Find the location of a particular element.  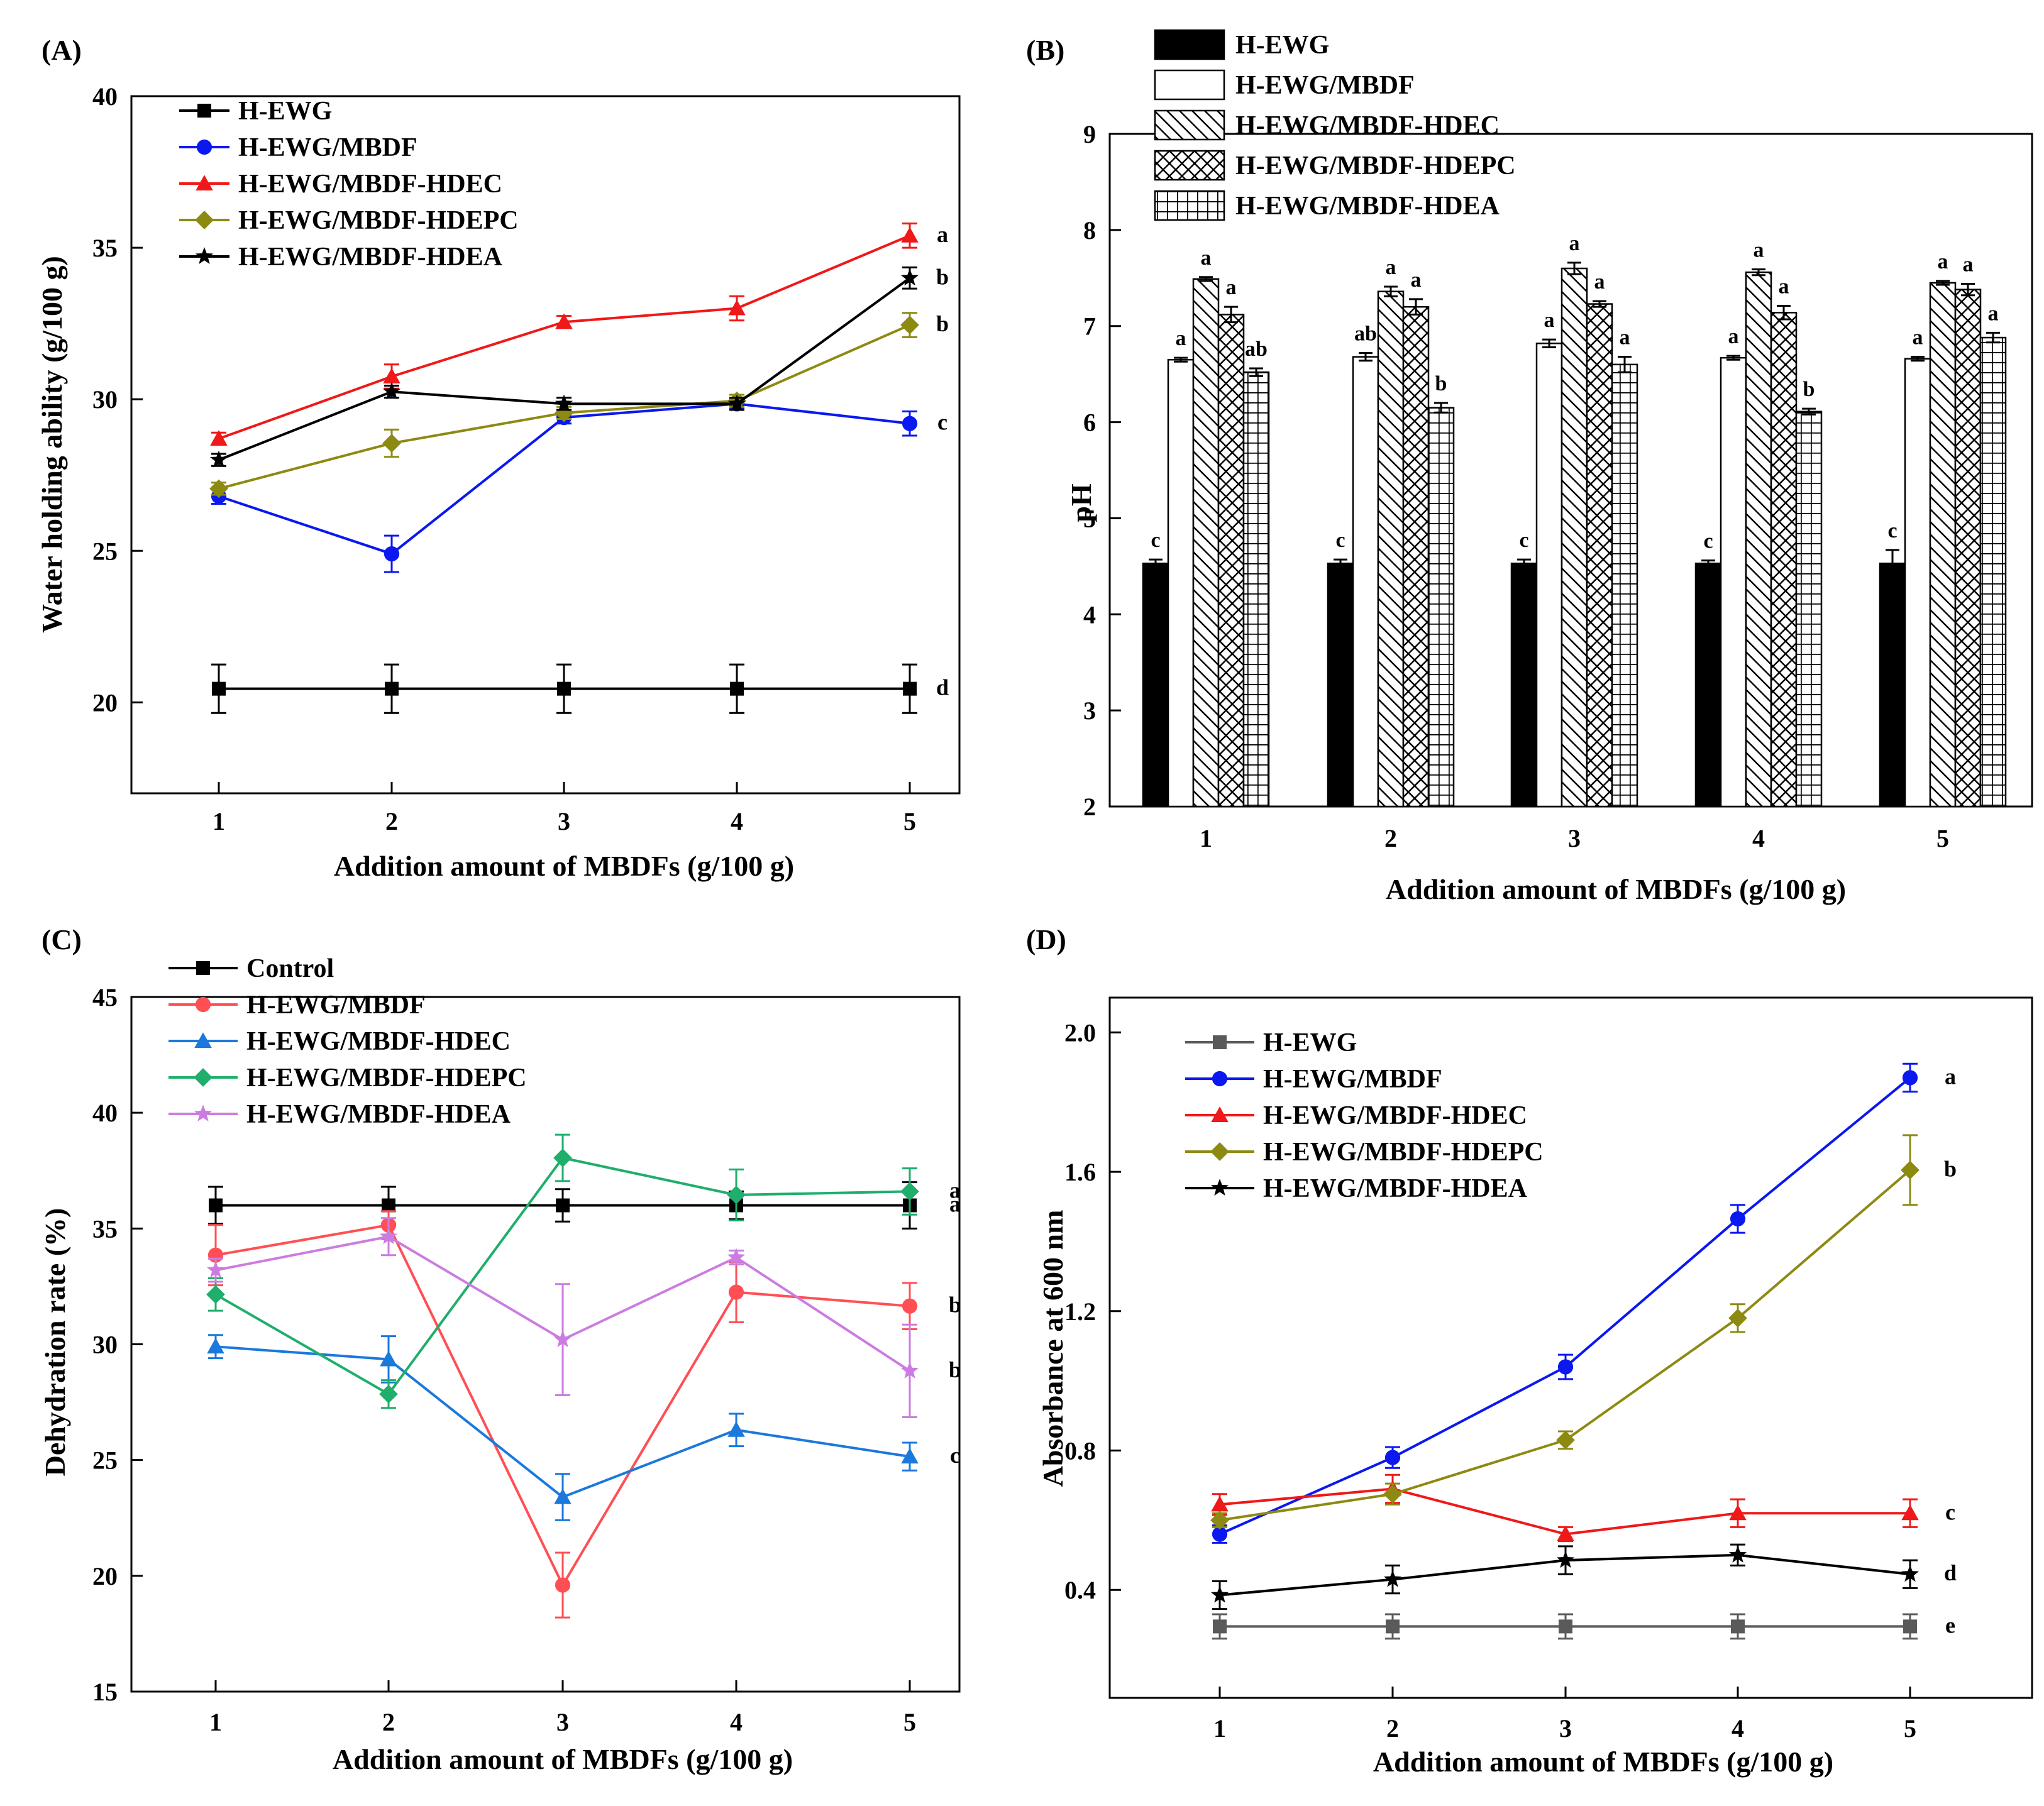

y-tick-label: 20 is located at coordinates (105, 1576).